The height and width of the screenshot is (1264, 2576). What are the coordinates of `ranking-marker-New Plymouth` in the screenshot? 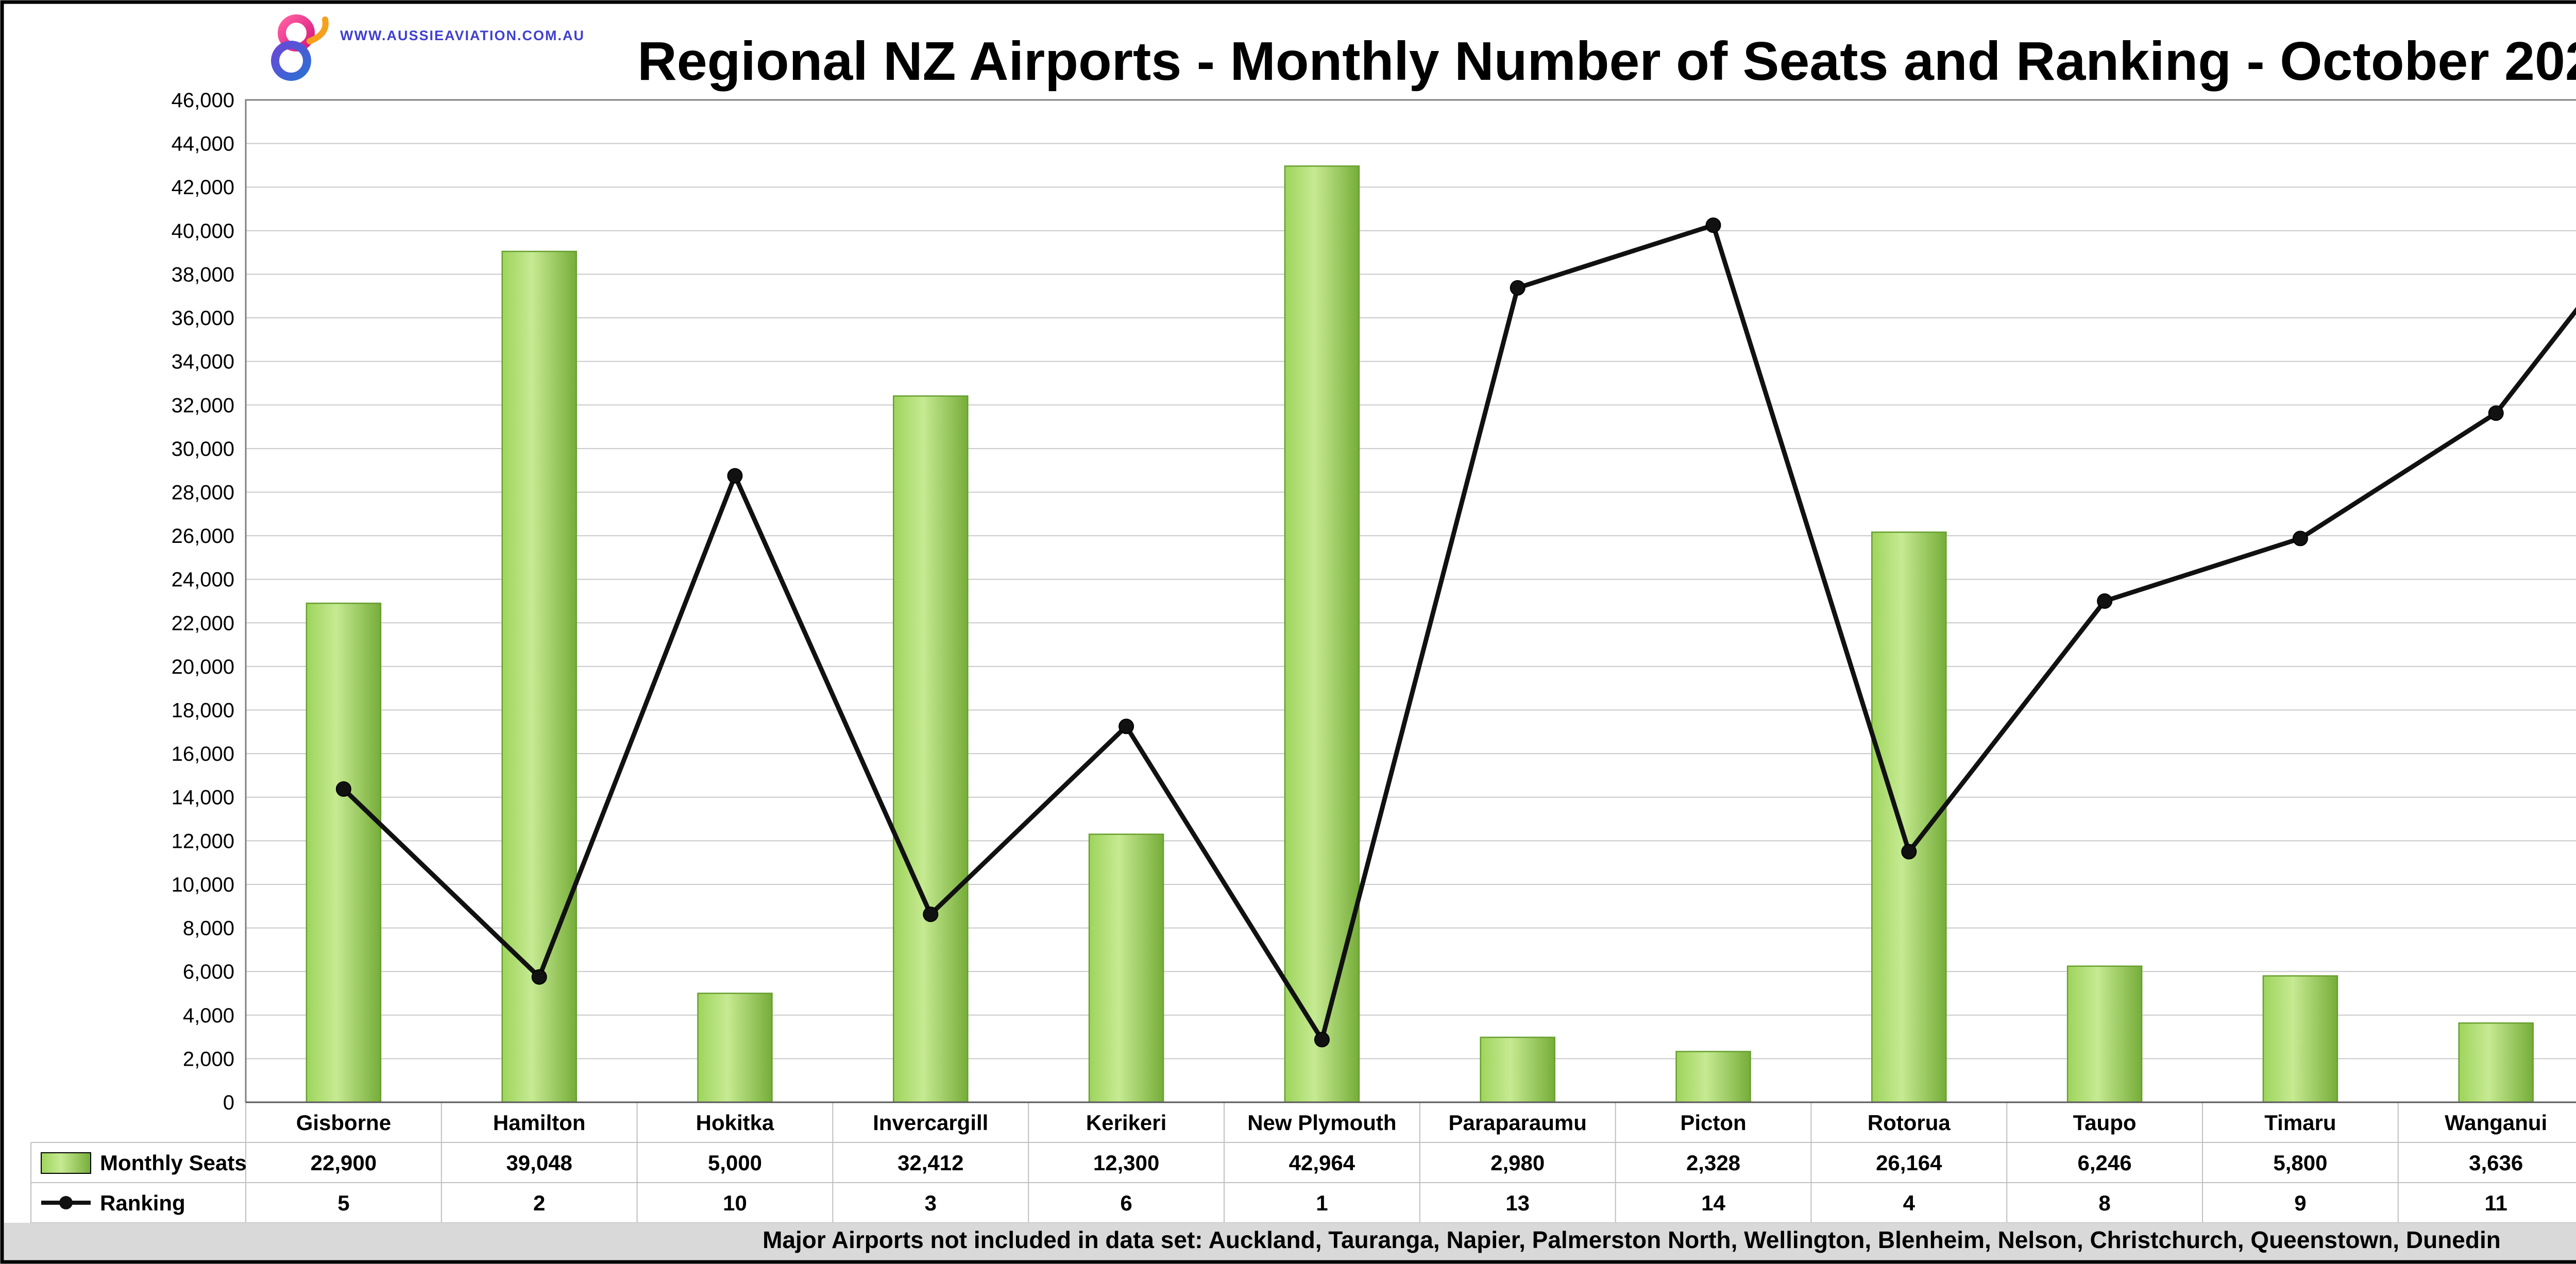 It's located at (1322, 1040).